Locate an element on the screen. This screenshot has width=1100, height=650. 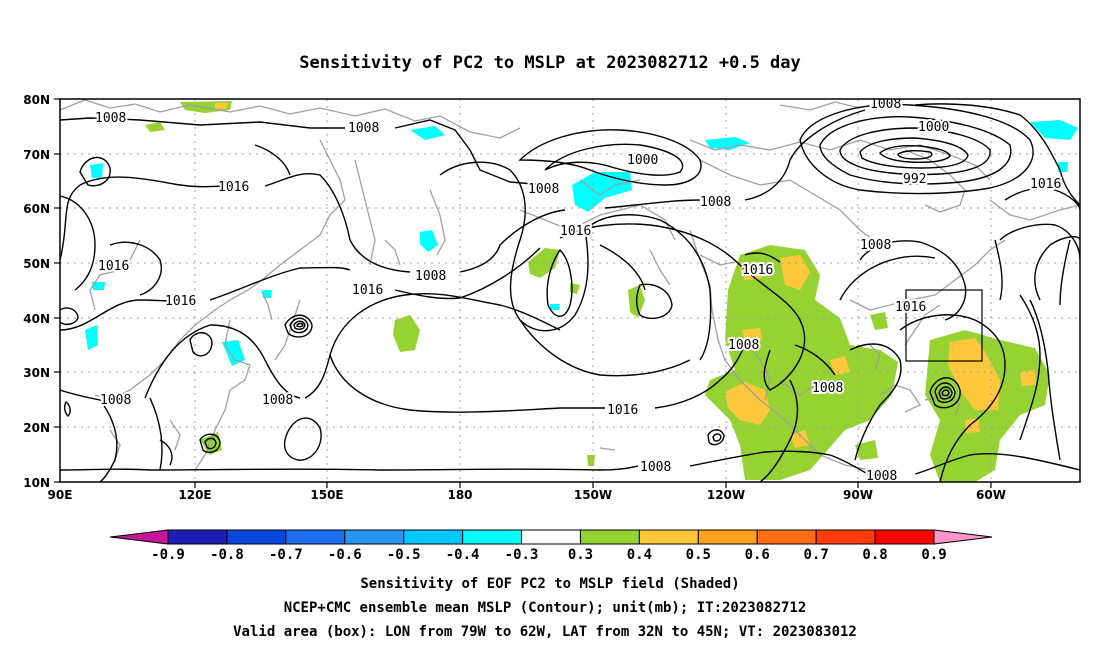
colorbar-tick-label: -0.3 is located at coordinates (522, 555).